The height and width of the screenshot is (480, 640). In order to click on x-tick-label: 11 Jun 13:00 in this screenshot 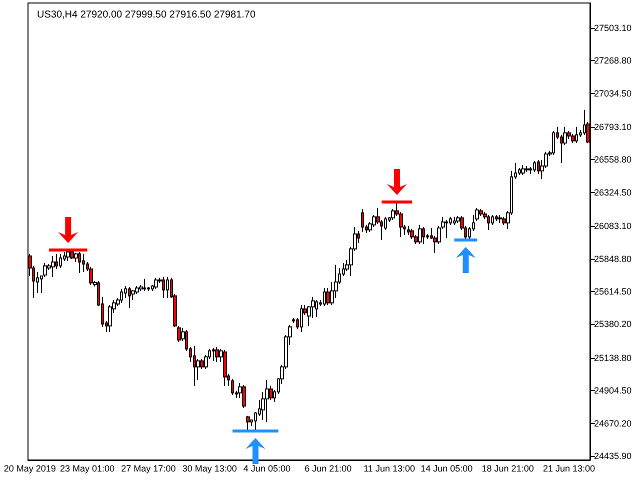, I will do `click(389, 469)`.